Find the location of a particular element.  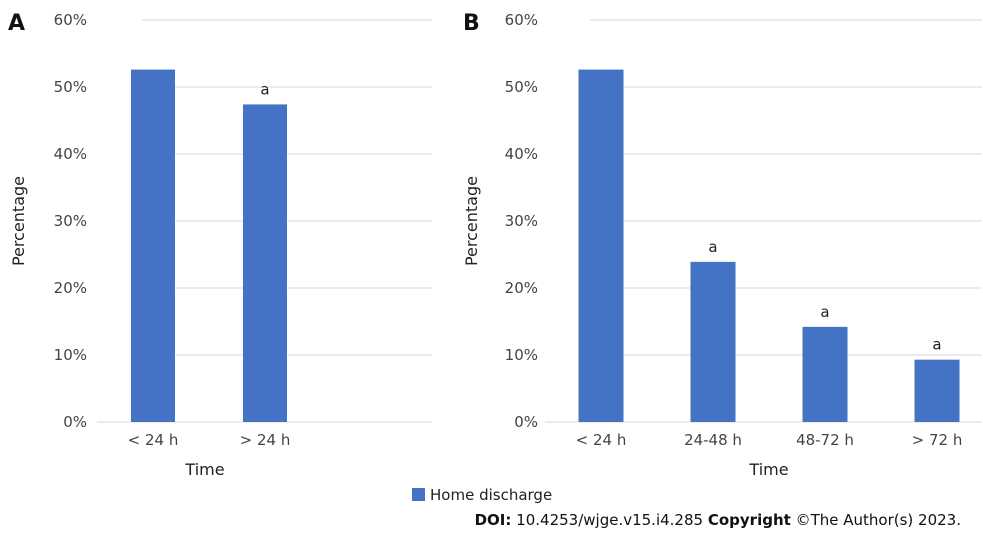

x-tick-label: 24-48 h is located at coordinates (713, 440).